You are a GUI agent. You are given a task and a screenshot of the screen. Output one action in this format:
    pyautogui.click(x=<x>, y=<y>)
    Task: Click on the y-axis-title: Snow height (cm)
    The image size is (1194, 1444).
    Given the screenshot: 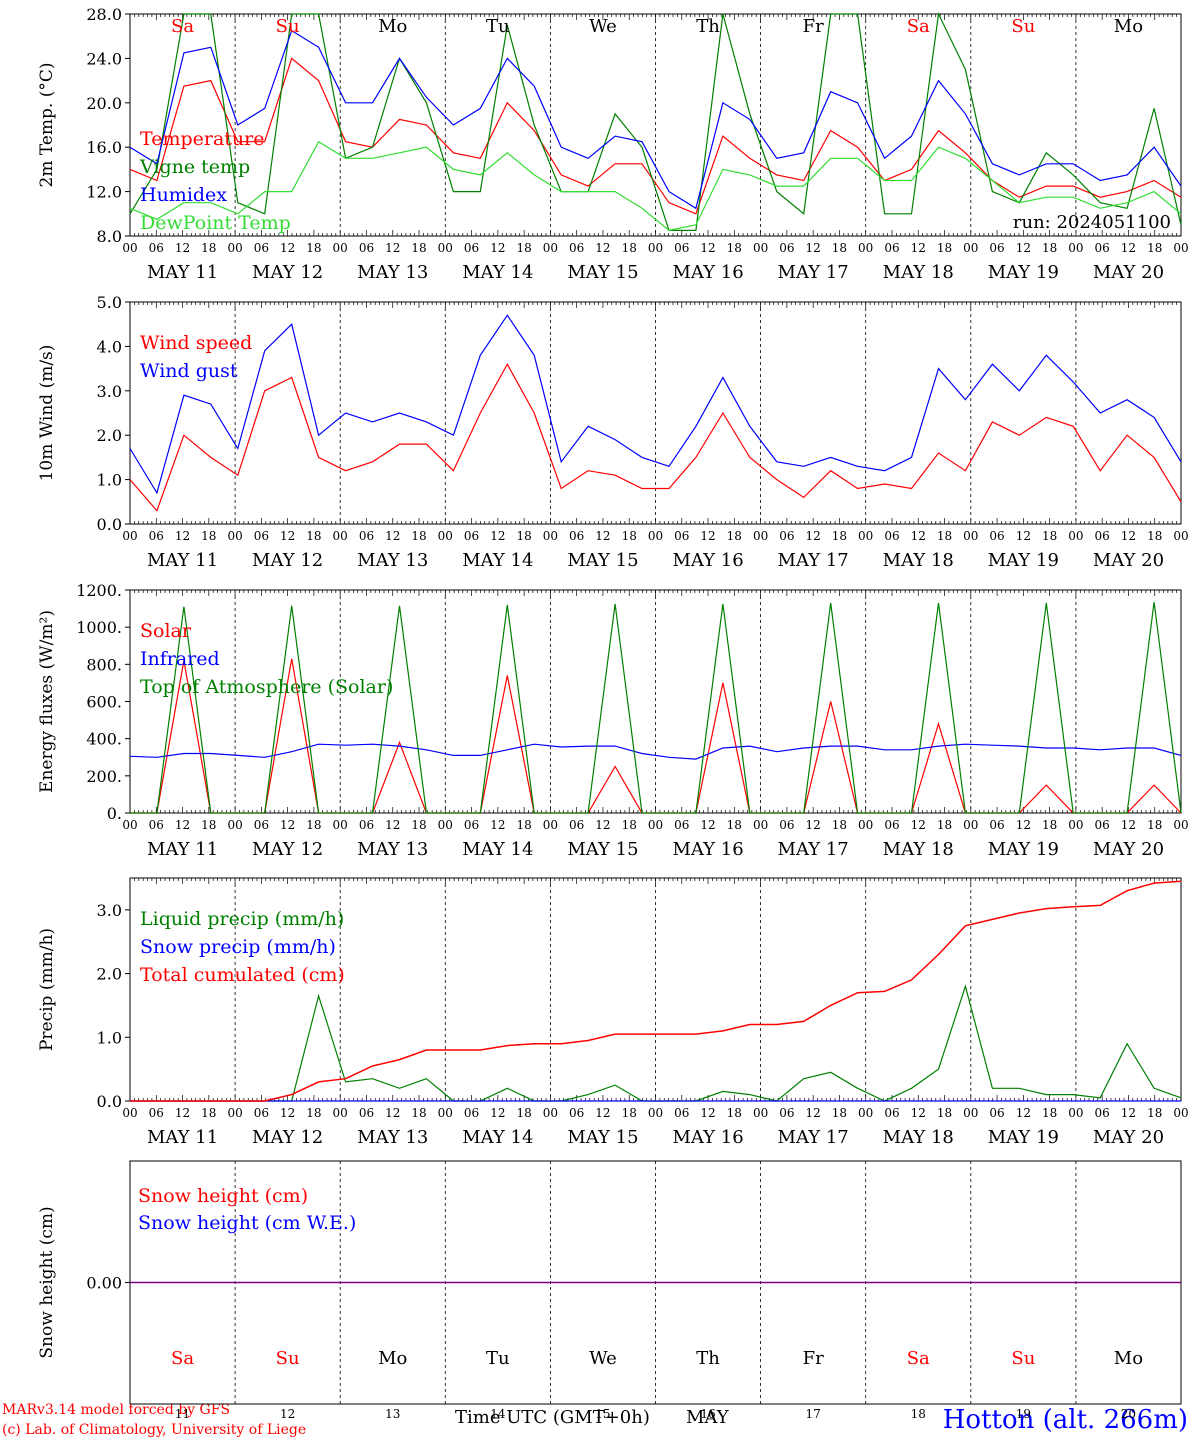 What is the action you would take?
    pyautogui.click(x=47, y=1282)
    